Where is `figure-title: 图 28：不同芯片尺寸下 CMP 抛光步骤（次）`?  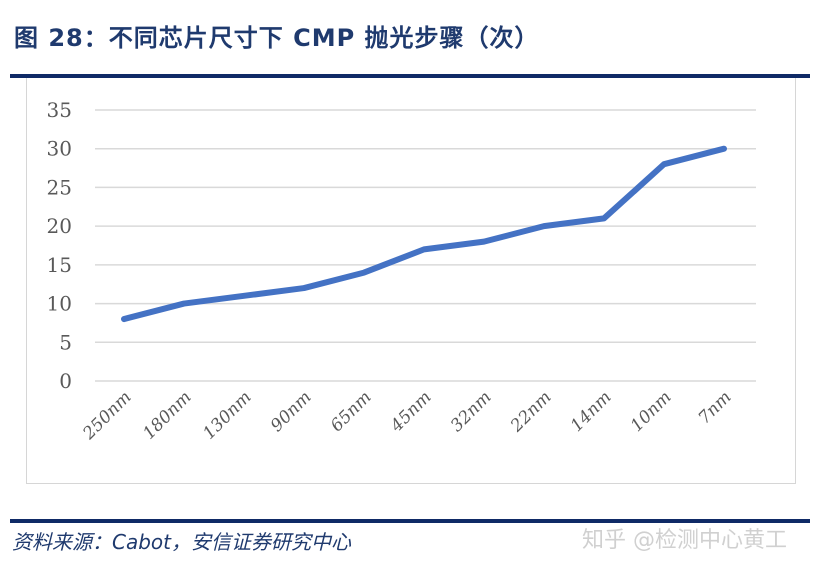
figure-title: 图 28：不同芯片尺寸下 CMP 抛光步骤（次） is located at coordinates (277, 38).